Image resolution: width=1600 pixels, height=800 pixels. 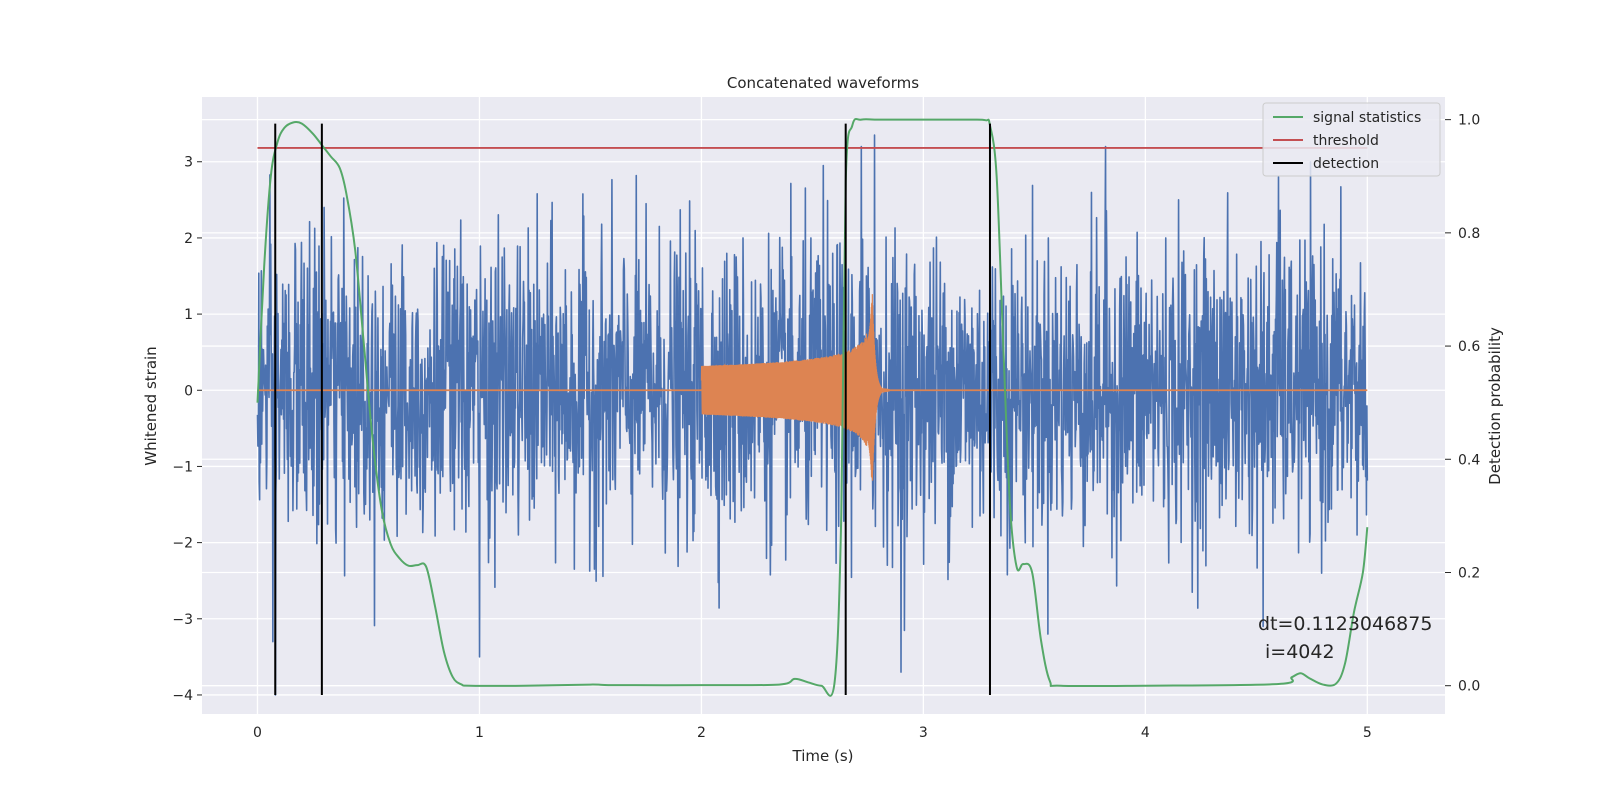 I want to click on y-tick-label: 1, so click(x=188, y=315).